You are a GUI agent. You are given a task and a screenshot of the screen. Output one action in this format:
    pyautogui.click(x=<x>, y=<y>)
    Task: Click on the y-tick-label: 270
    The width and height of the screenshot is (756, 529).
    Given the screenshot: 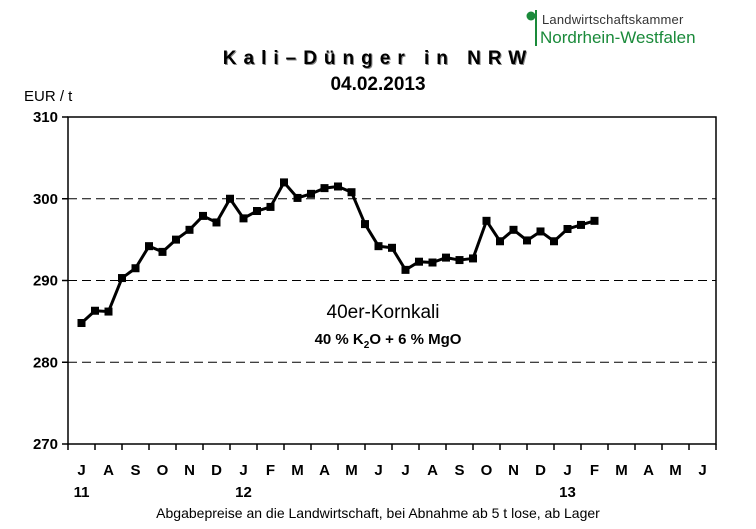 What is the action you would take?
    pyautogui.click(x=45, y=444)
    